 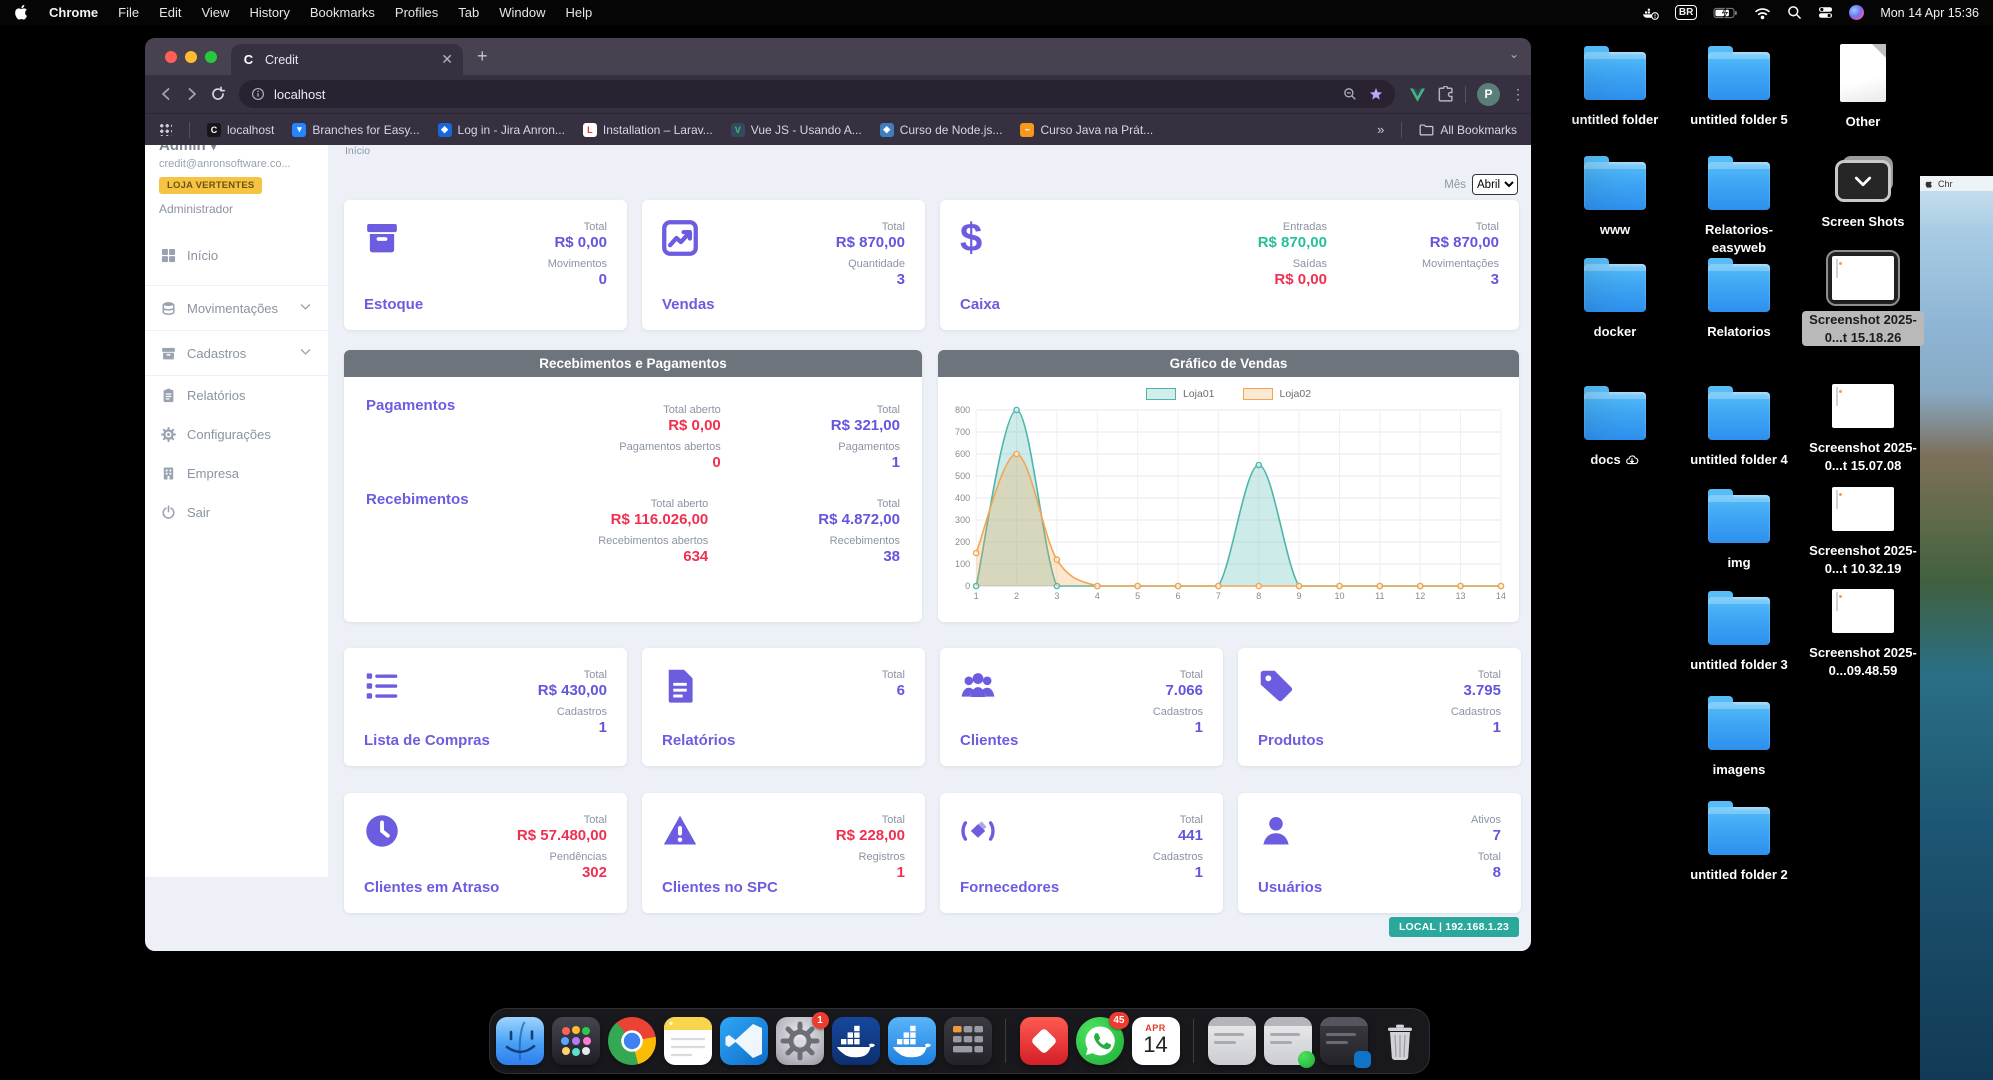 I want to click on dock-finder-icon, so click(x=519, y=1041).